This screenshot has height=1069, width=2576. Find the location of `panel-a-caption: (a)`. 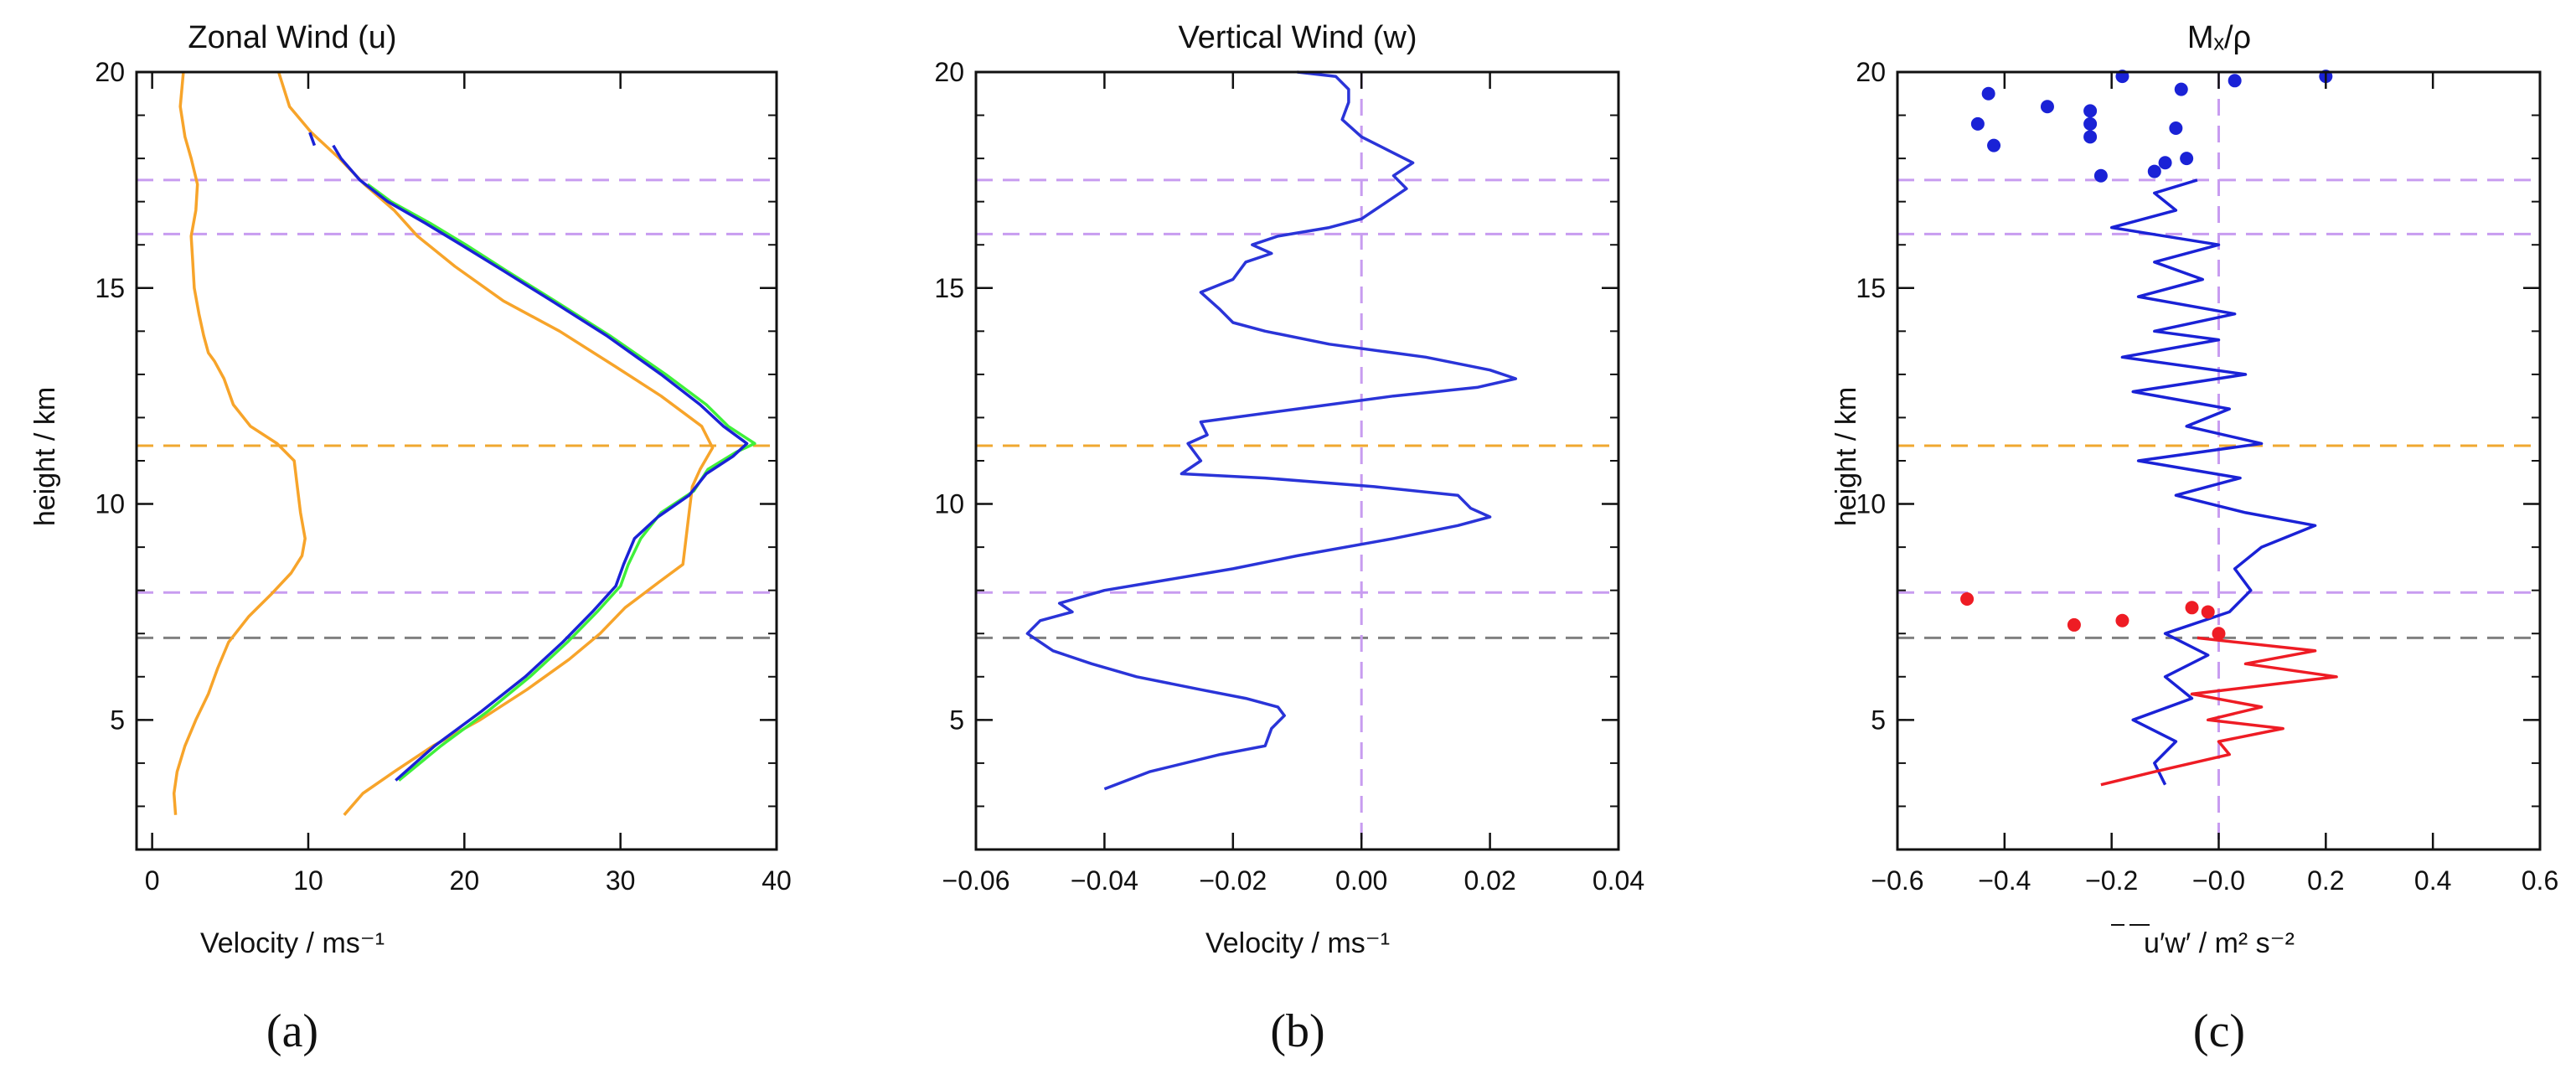

panel-a-caption: (a) is located at coordinates (292, 1031).